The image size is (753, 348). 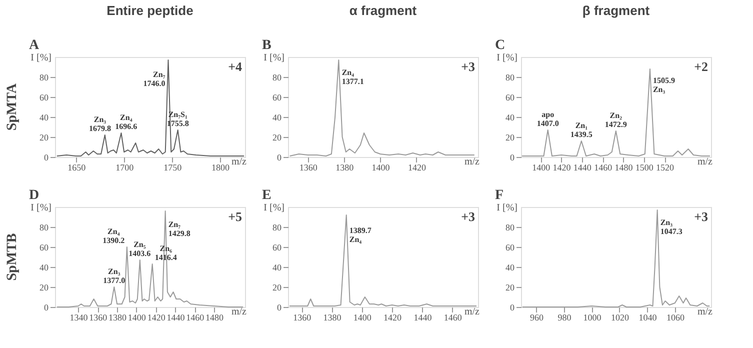 I want to click on x-tick-label: 1040, so click(x=648, y=317).